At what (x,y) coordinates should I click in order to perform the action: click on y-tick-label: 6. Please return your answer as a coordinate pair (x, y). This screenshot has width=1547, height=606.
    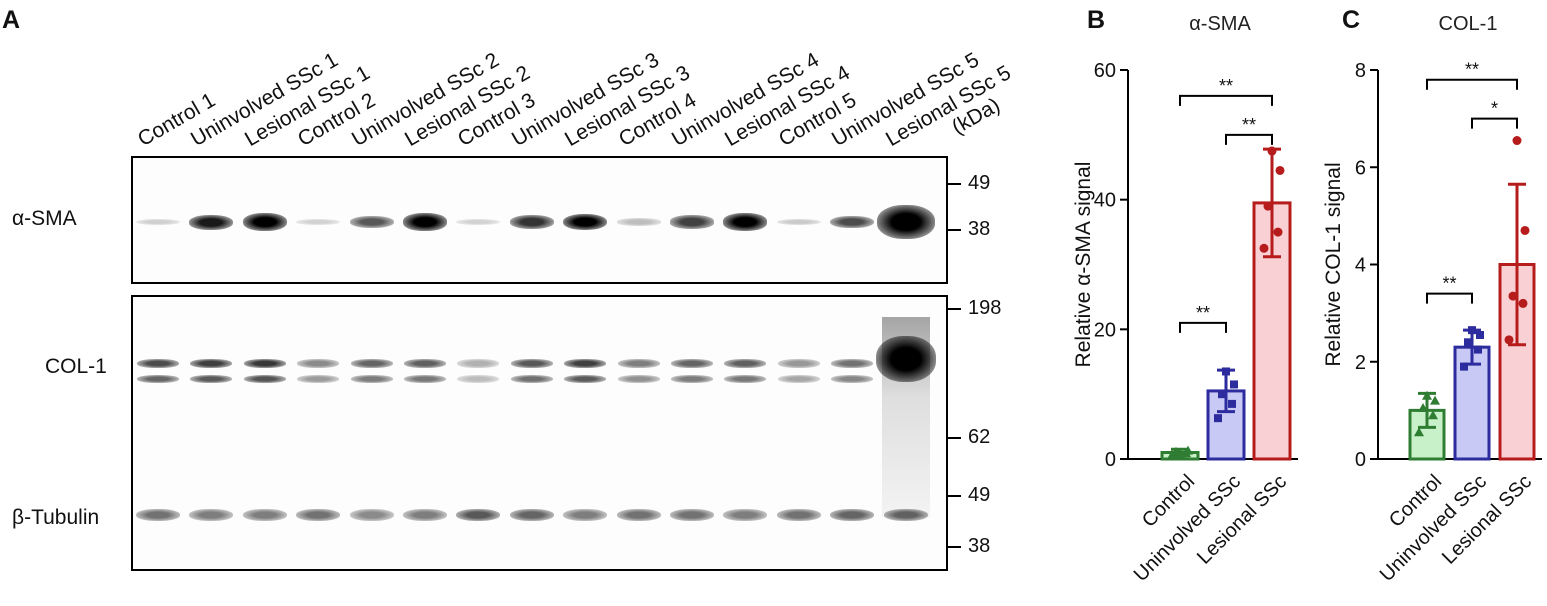
    Looking at the image, I should click on (1360, 168).